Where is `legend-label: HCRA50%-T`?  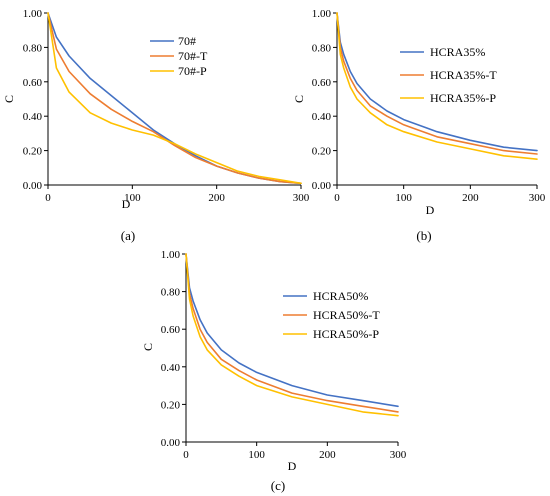 legend-label: HCRA50%-T is located at coordinates (346, 315).